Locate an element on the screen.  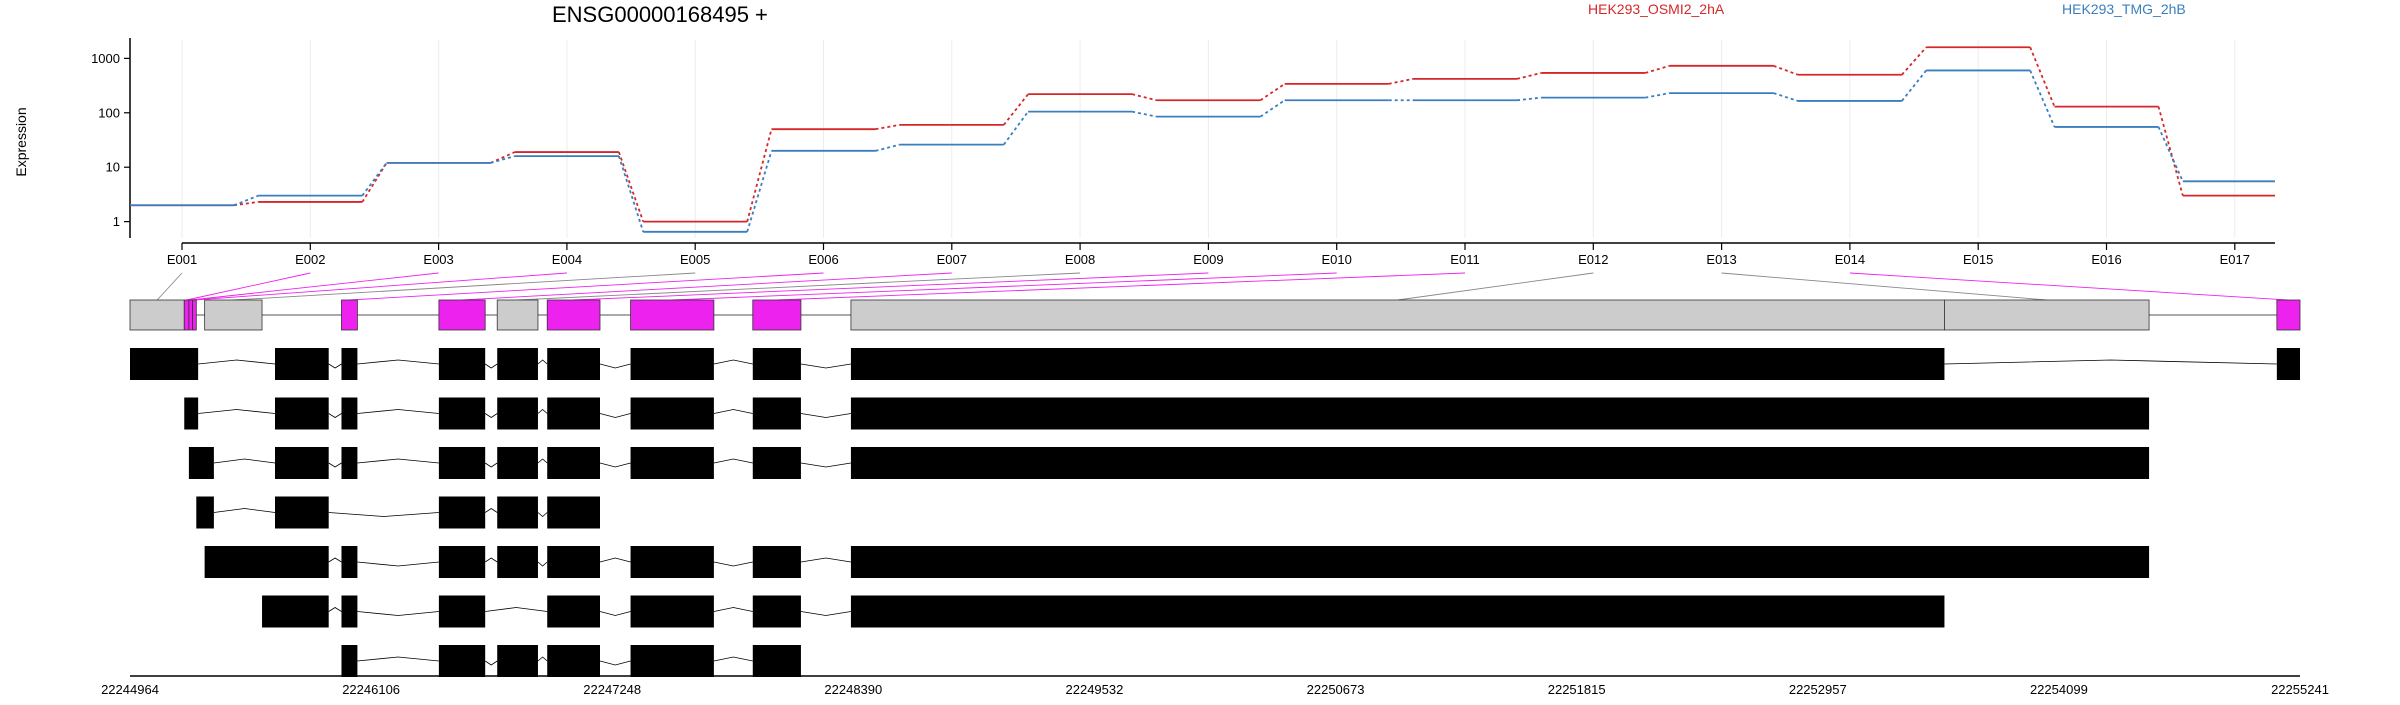
x-tick-label: E017 is located at coordinates (2235, 259).